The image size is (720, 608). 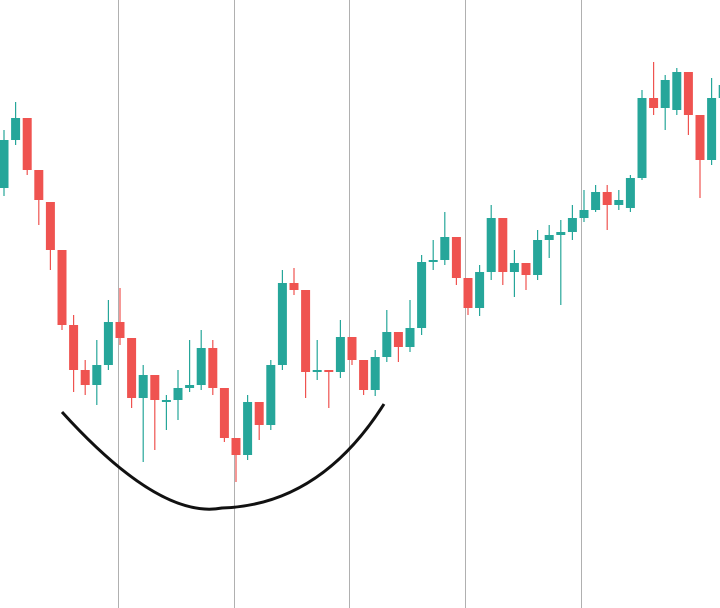 I want to click on rounding-bottom-curve, so click(x=223, y=457).